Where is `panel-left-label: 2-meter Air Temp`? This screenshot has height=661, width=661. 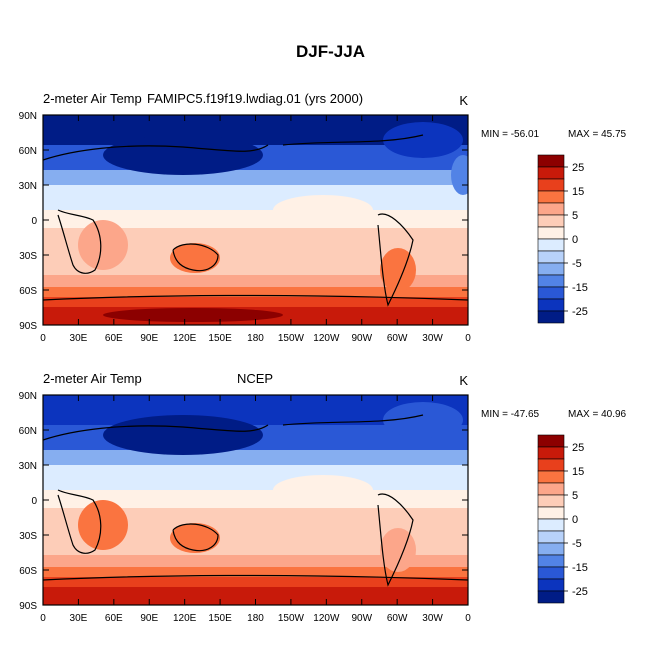 panel-left-label: 2-meter Air Temp is located at coordinates (92, 378).